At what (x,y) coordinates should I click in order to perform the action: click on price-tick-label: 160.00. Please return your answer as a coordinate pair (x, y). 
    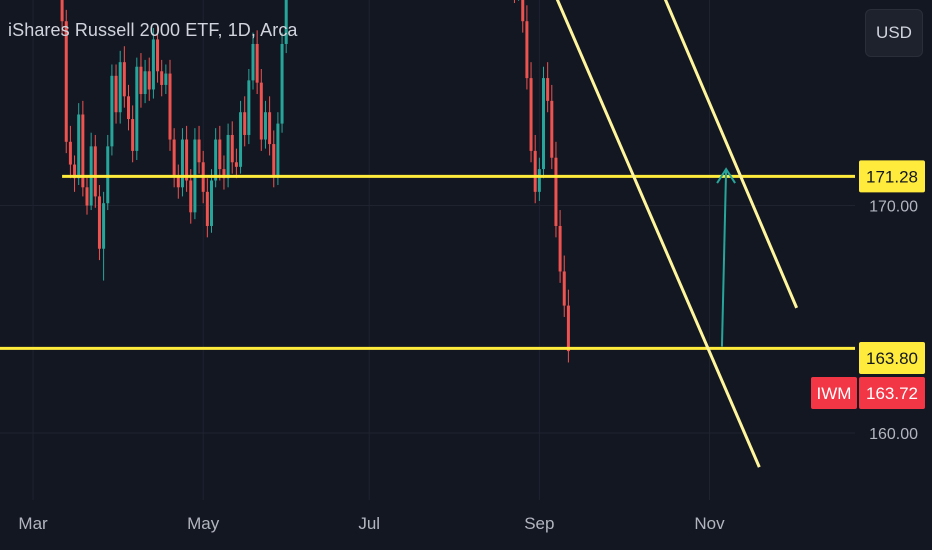
    Looking at the image, I should click on (893, 434).